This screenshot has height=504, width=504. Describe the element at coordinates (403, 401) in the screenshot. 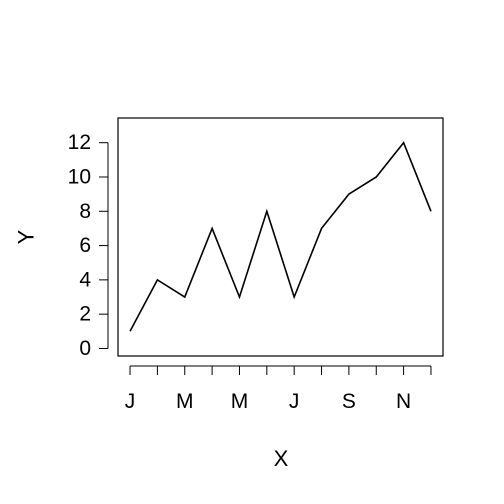

I see `x-tick-label: N` at that location.